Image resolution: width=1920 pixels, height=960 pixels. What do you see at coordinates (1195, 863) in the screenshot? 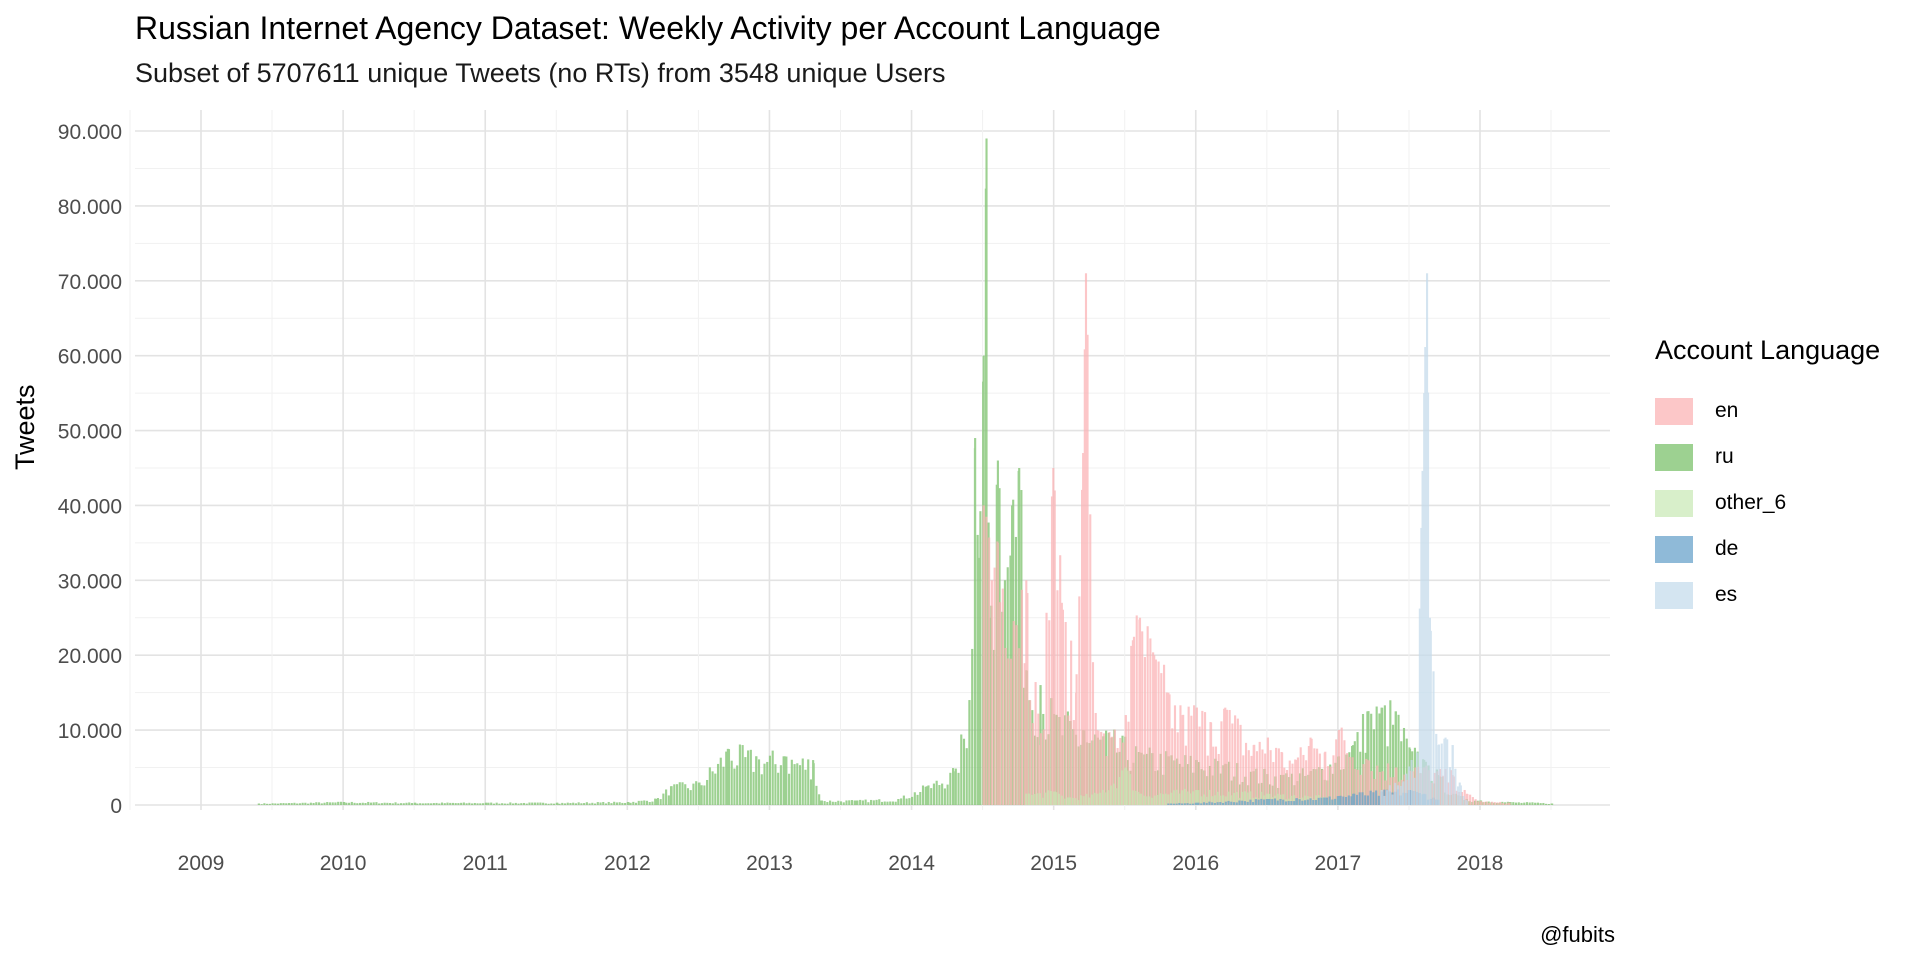
I see `x-tick-label: 2016` at bounding box center [1195, 863].